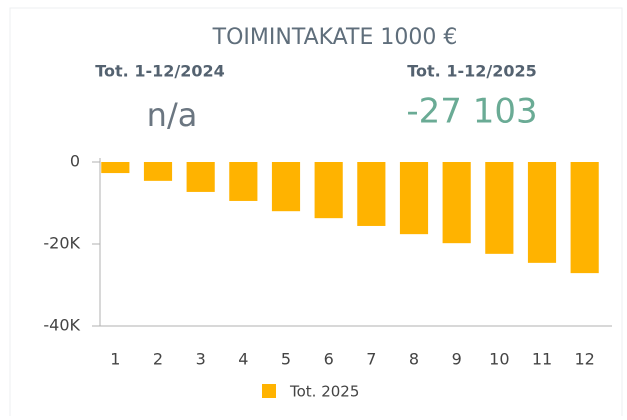 This screenshot has height=420, width=627. I want to click on kpi-value: -27 103, so click(471, 112).